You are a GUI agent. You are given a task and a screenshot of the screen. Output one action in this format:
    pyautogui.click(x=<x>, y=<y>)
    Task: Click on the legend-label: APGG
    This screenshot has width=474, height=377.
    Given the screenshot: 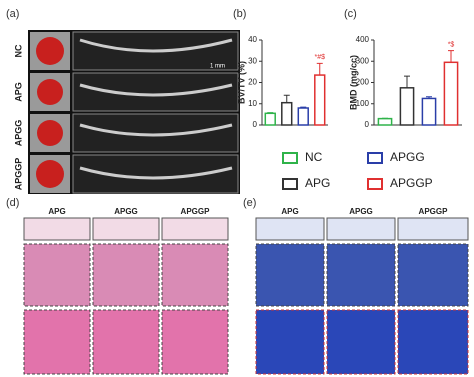 What is the action you would take?
    pyautogui.click(x=407, y=157)
    